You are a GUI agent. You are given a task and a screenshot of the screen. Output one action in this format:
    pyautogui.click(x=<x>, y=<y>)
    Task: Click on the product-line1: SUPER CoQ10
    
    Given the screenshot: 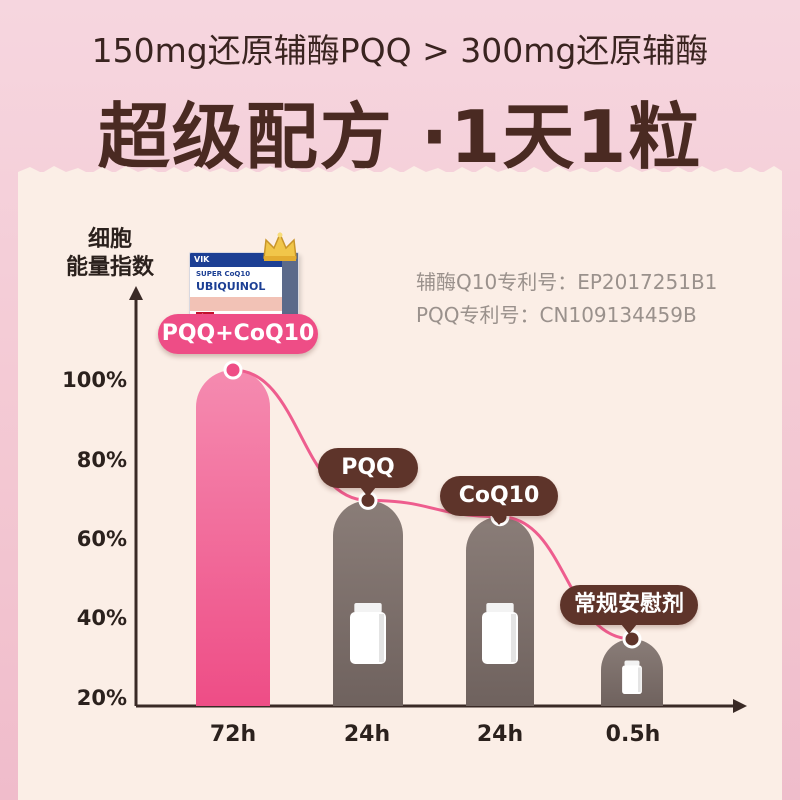 What is the action you would take?
    pyautogui.click(x=223, y=274)
    